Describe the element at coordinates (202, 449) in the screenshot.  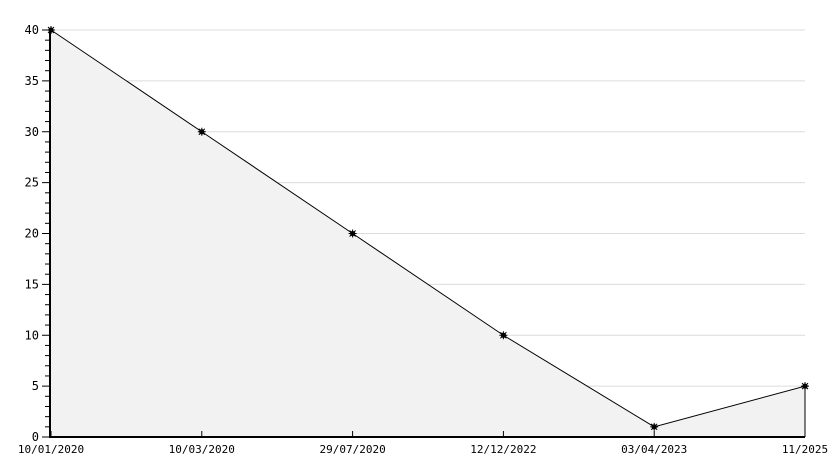
I see `x-axis-label: 10/03/2020` at that location.